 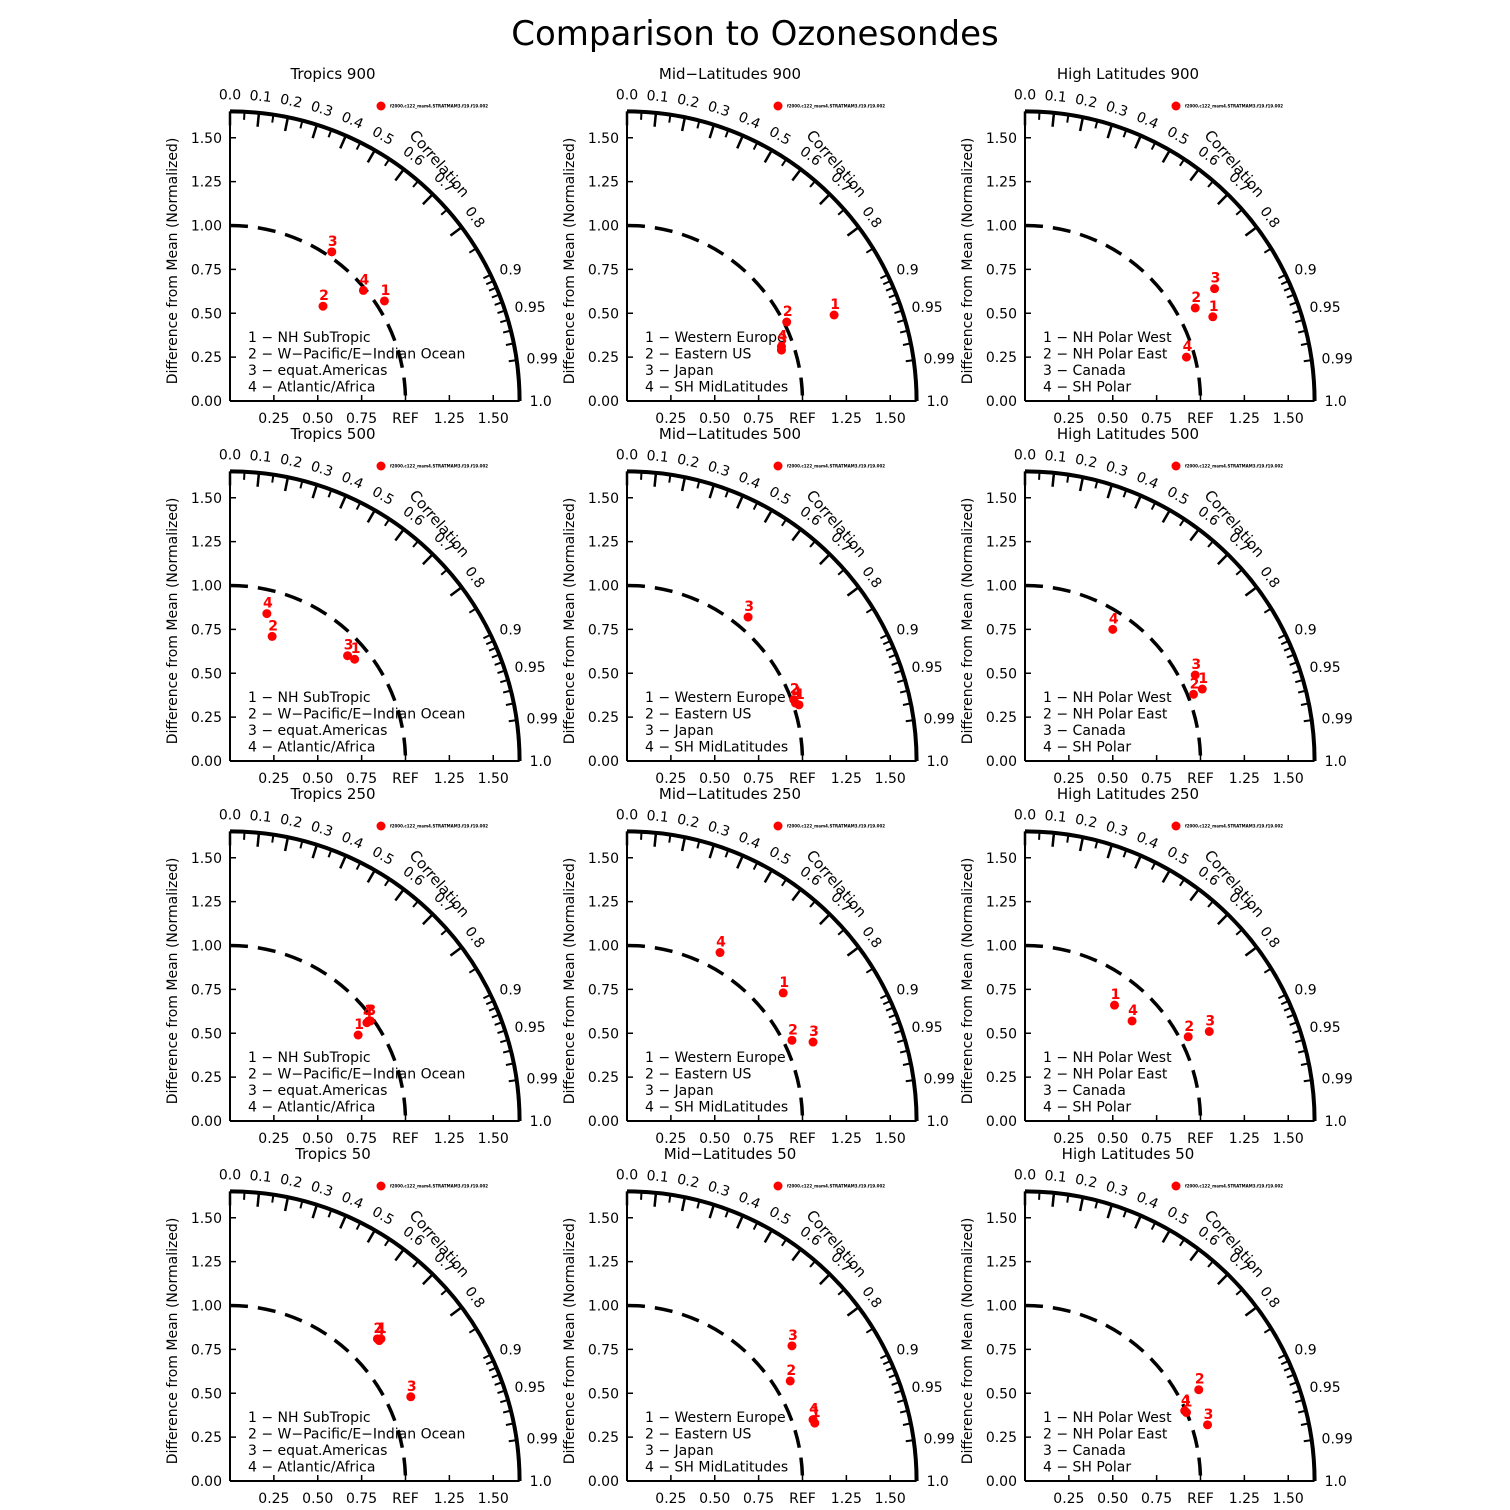 I want to click on panel-title: Mid−Latitudes 500, so click(x=730, y=434).